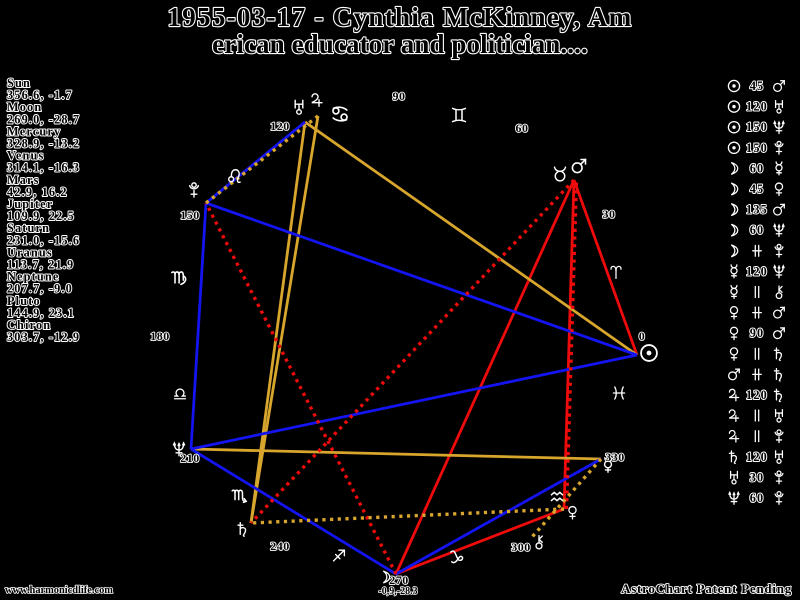 This screenshot has width=800, height=600. What do you see at coordinates (37, 192) in the screenshot?
I see `svg-text: 42.9, 16.2` at bounding box center [37, 192].